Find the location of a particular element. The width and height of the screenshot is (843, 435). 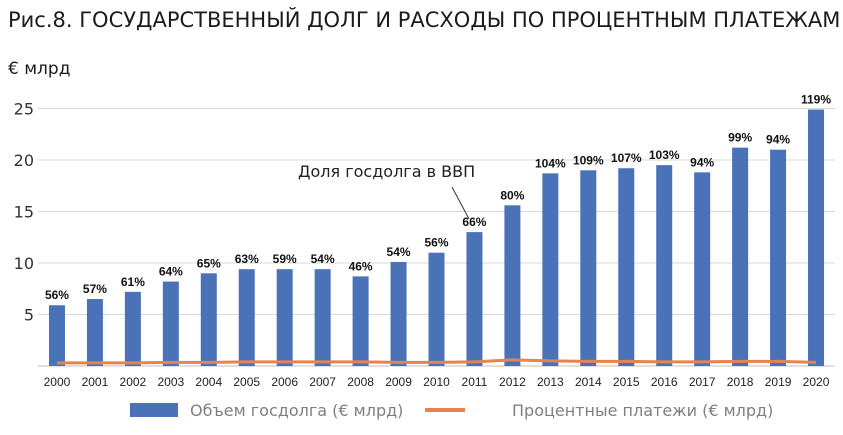

data-label-2012: 80% is located at coordinates (512, 195).